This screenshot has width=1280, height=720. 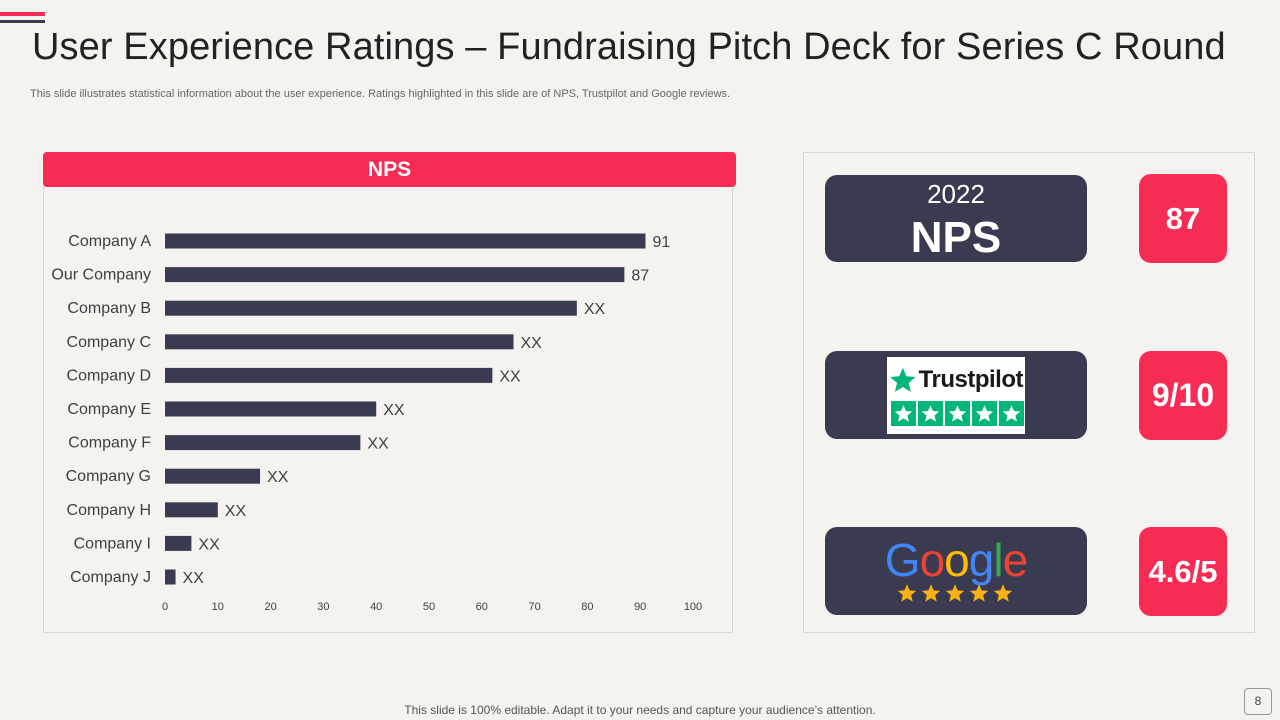 What do you see at coordinates (109, 308) in the screenshot?
I see `category-label: Company B` at bounding box center [109, 308].